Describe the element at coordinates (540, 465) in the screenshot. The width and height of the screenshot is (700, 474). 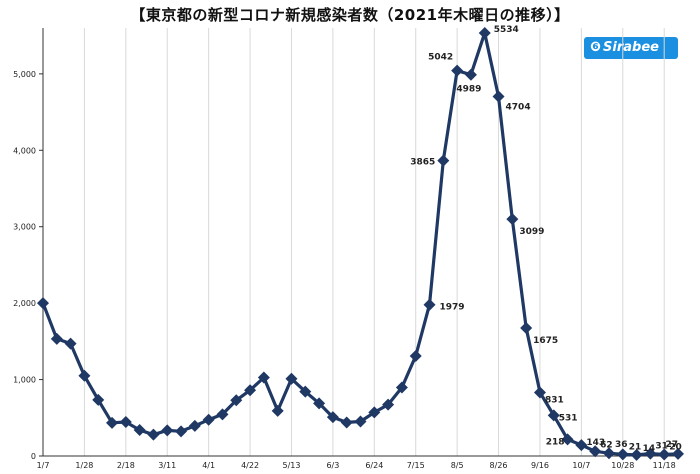
I see `x-tick-label: 9/16` at that location.